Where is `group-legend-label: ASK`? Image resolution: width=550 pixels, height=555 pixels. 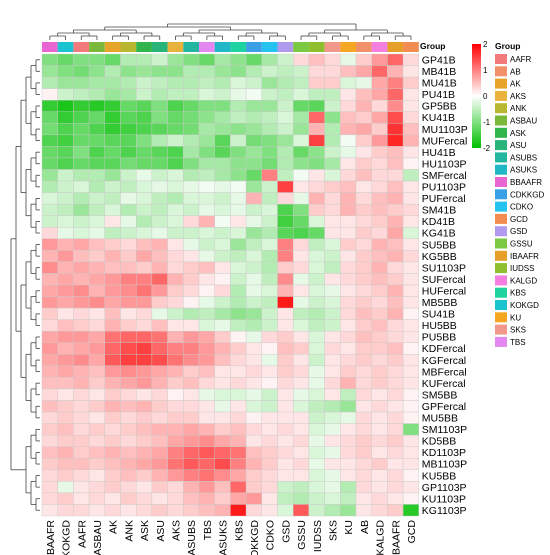
group-legend-label: ASK is located at coordinates (518, 133).